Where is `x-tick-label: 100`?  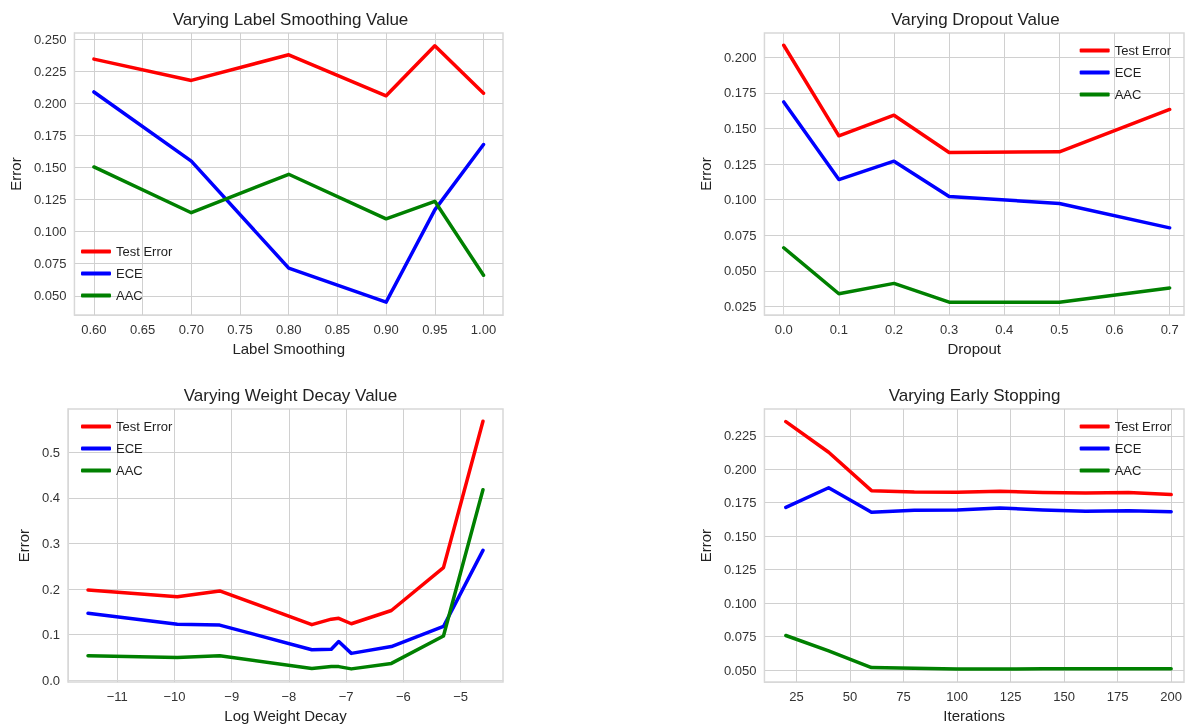 x-tick-label: 100 is located at coordinates (957, 697).